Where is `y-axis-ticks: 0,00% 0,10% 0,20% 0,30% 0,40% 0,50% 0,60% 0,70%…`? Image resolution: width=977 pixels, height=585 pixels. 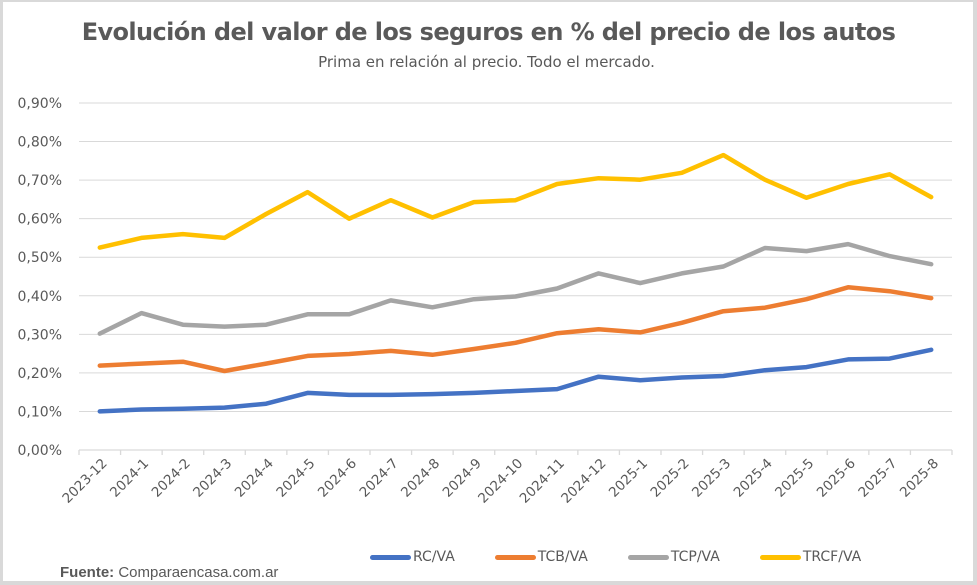 y-axis-ticks: 0,00% 0,10% 0,20% 0,30% 0,40% 0,50% 0,60% 0,70%… is located at coordinates (40, 277).